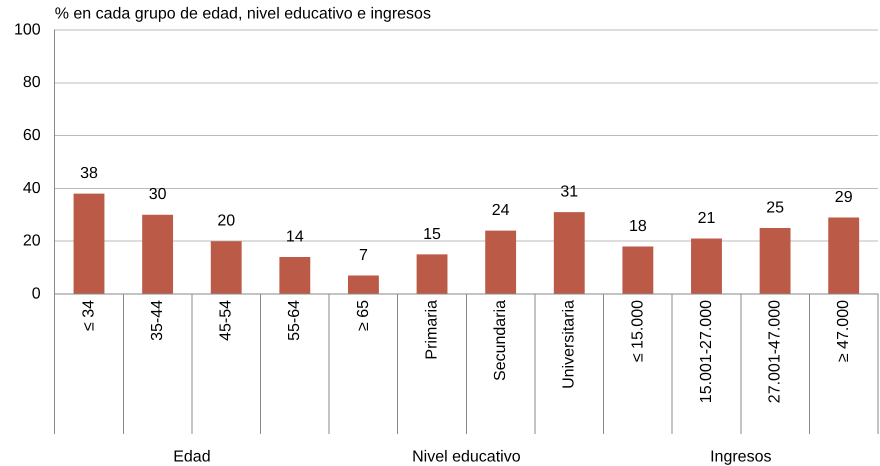 The height and width of the screenshot is (466, 880). I want to click on x-tick-label: ≥ 65, so click(363, 316).